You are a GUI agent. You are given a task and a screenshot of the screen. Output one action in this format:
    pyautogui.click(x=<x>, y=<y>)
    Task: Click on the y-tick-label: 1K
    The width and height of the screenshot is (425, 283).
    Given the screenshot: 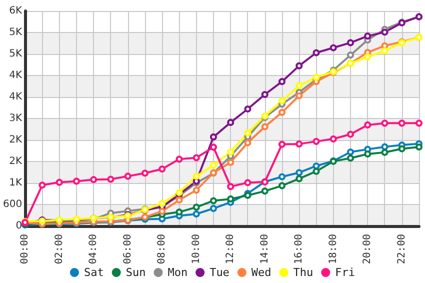 What is the action you would take?
    pyautogui.click(x=16, y=183)
    